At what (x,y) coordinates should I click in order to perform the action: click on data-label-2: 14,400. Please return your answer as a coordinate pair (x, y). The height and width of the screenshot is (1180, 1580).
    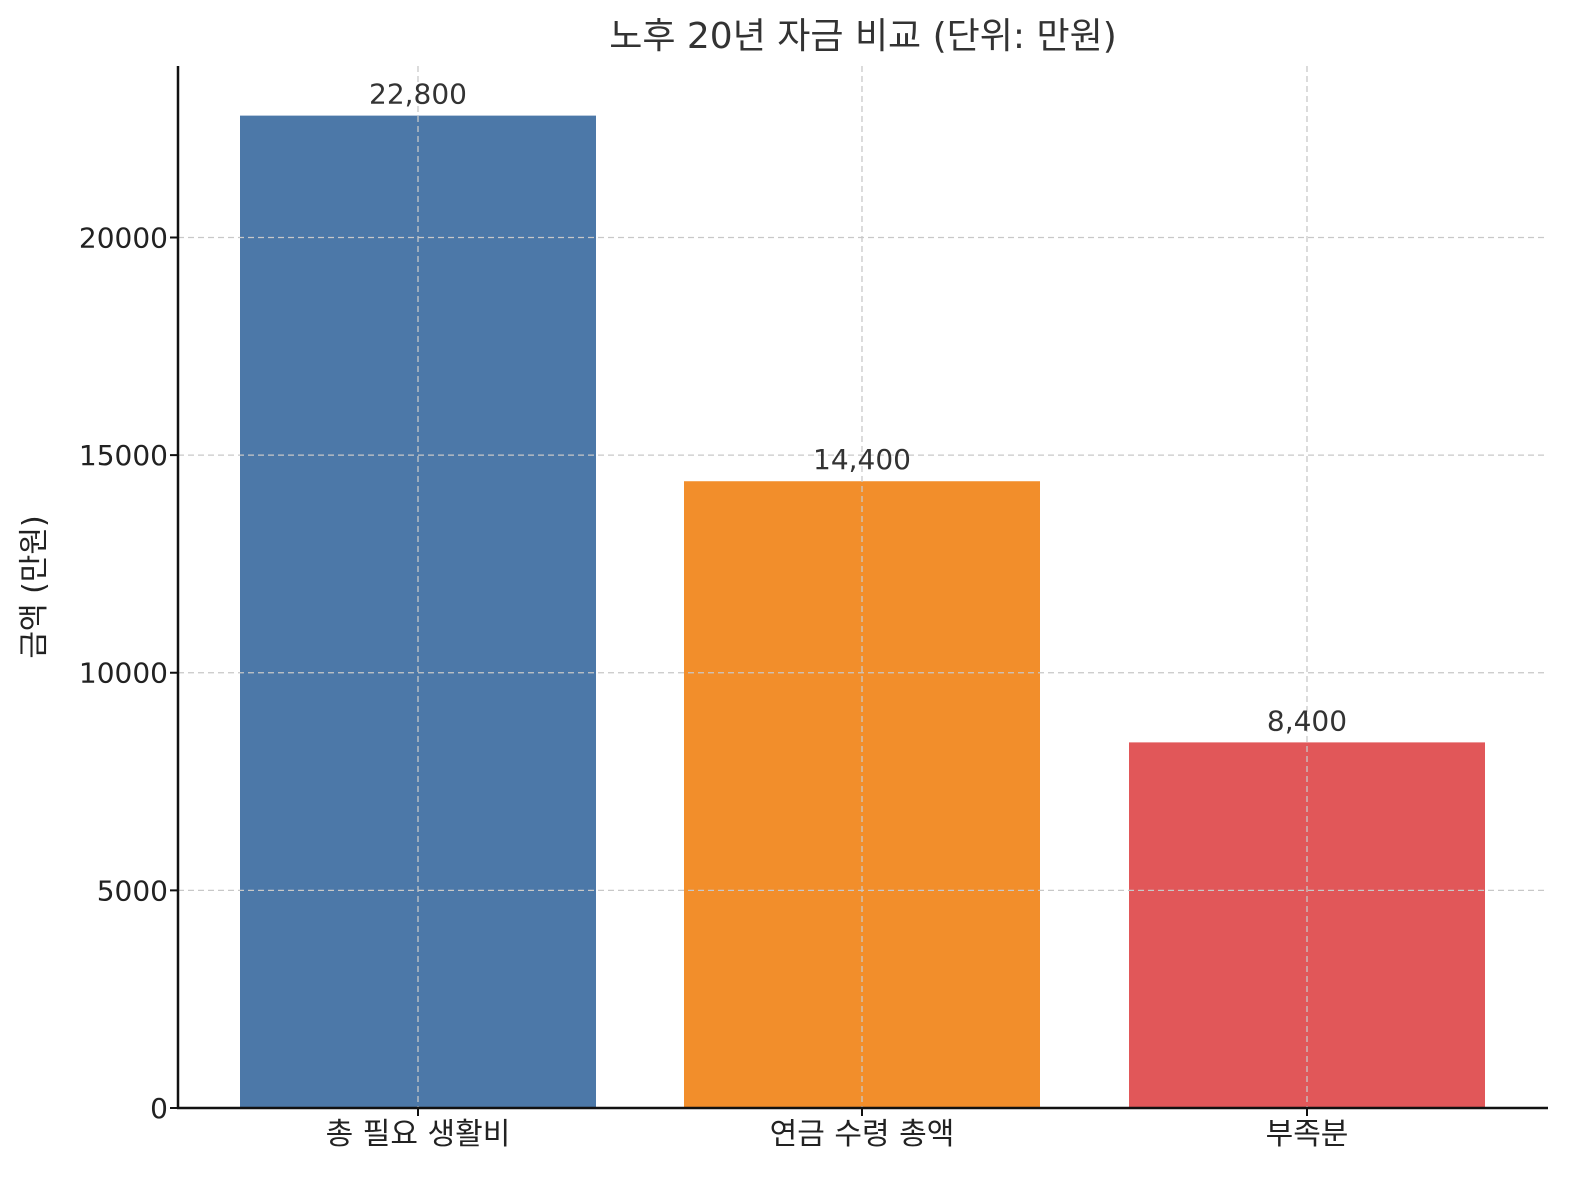
    Looking at the image, I should click on (862, 459).